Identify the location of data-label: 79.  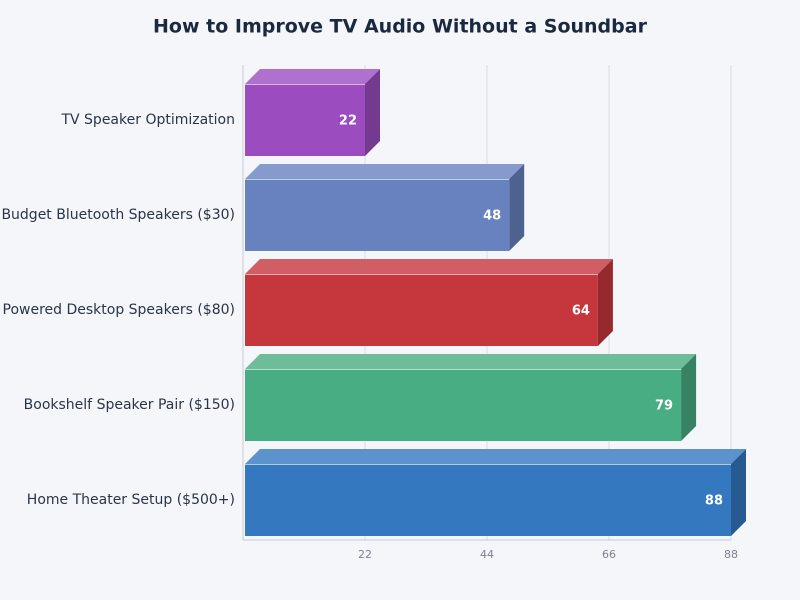
(664, 406).